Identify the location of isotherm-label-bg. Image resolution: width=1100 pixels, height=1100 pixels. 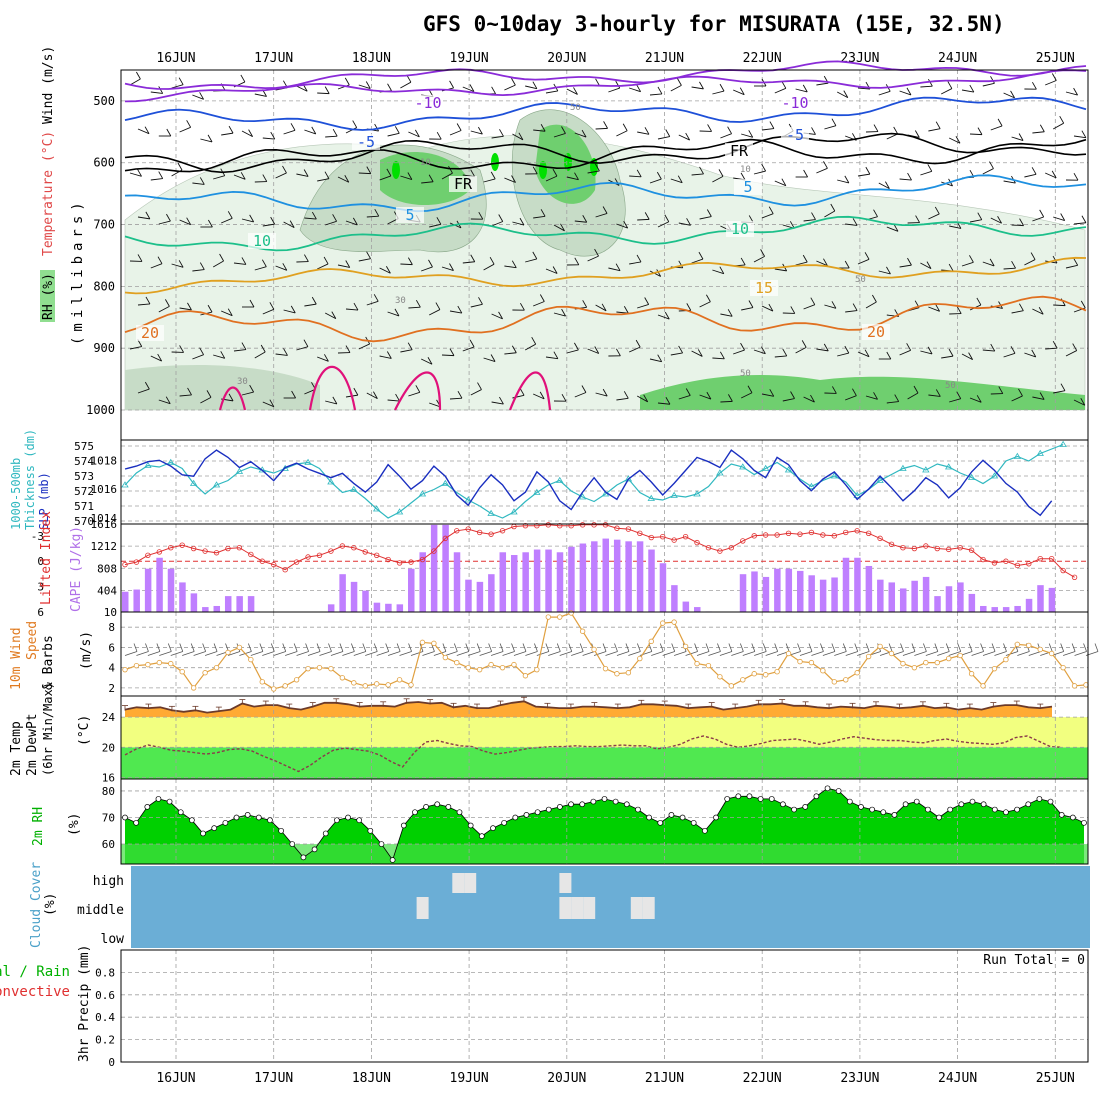
(463, 184).